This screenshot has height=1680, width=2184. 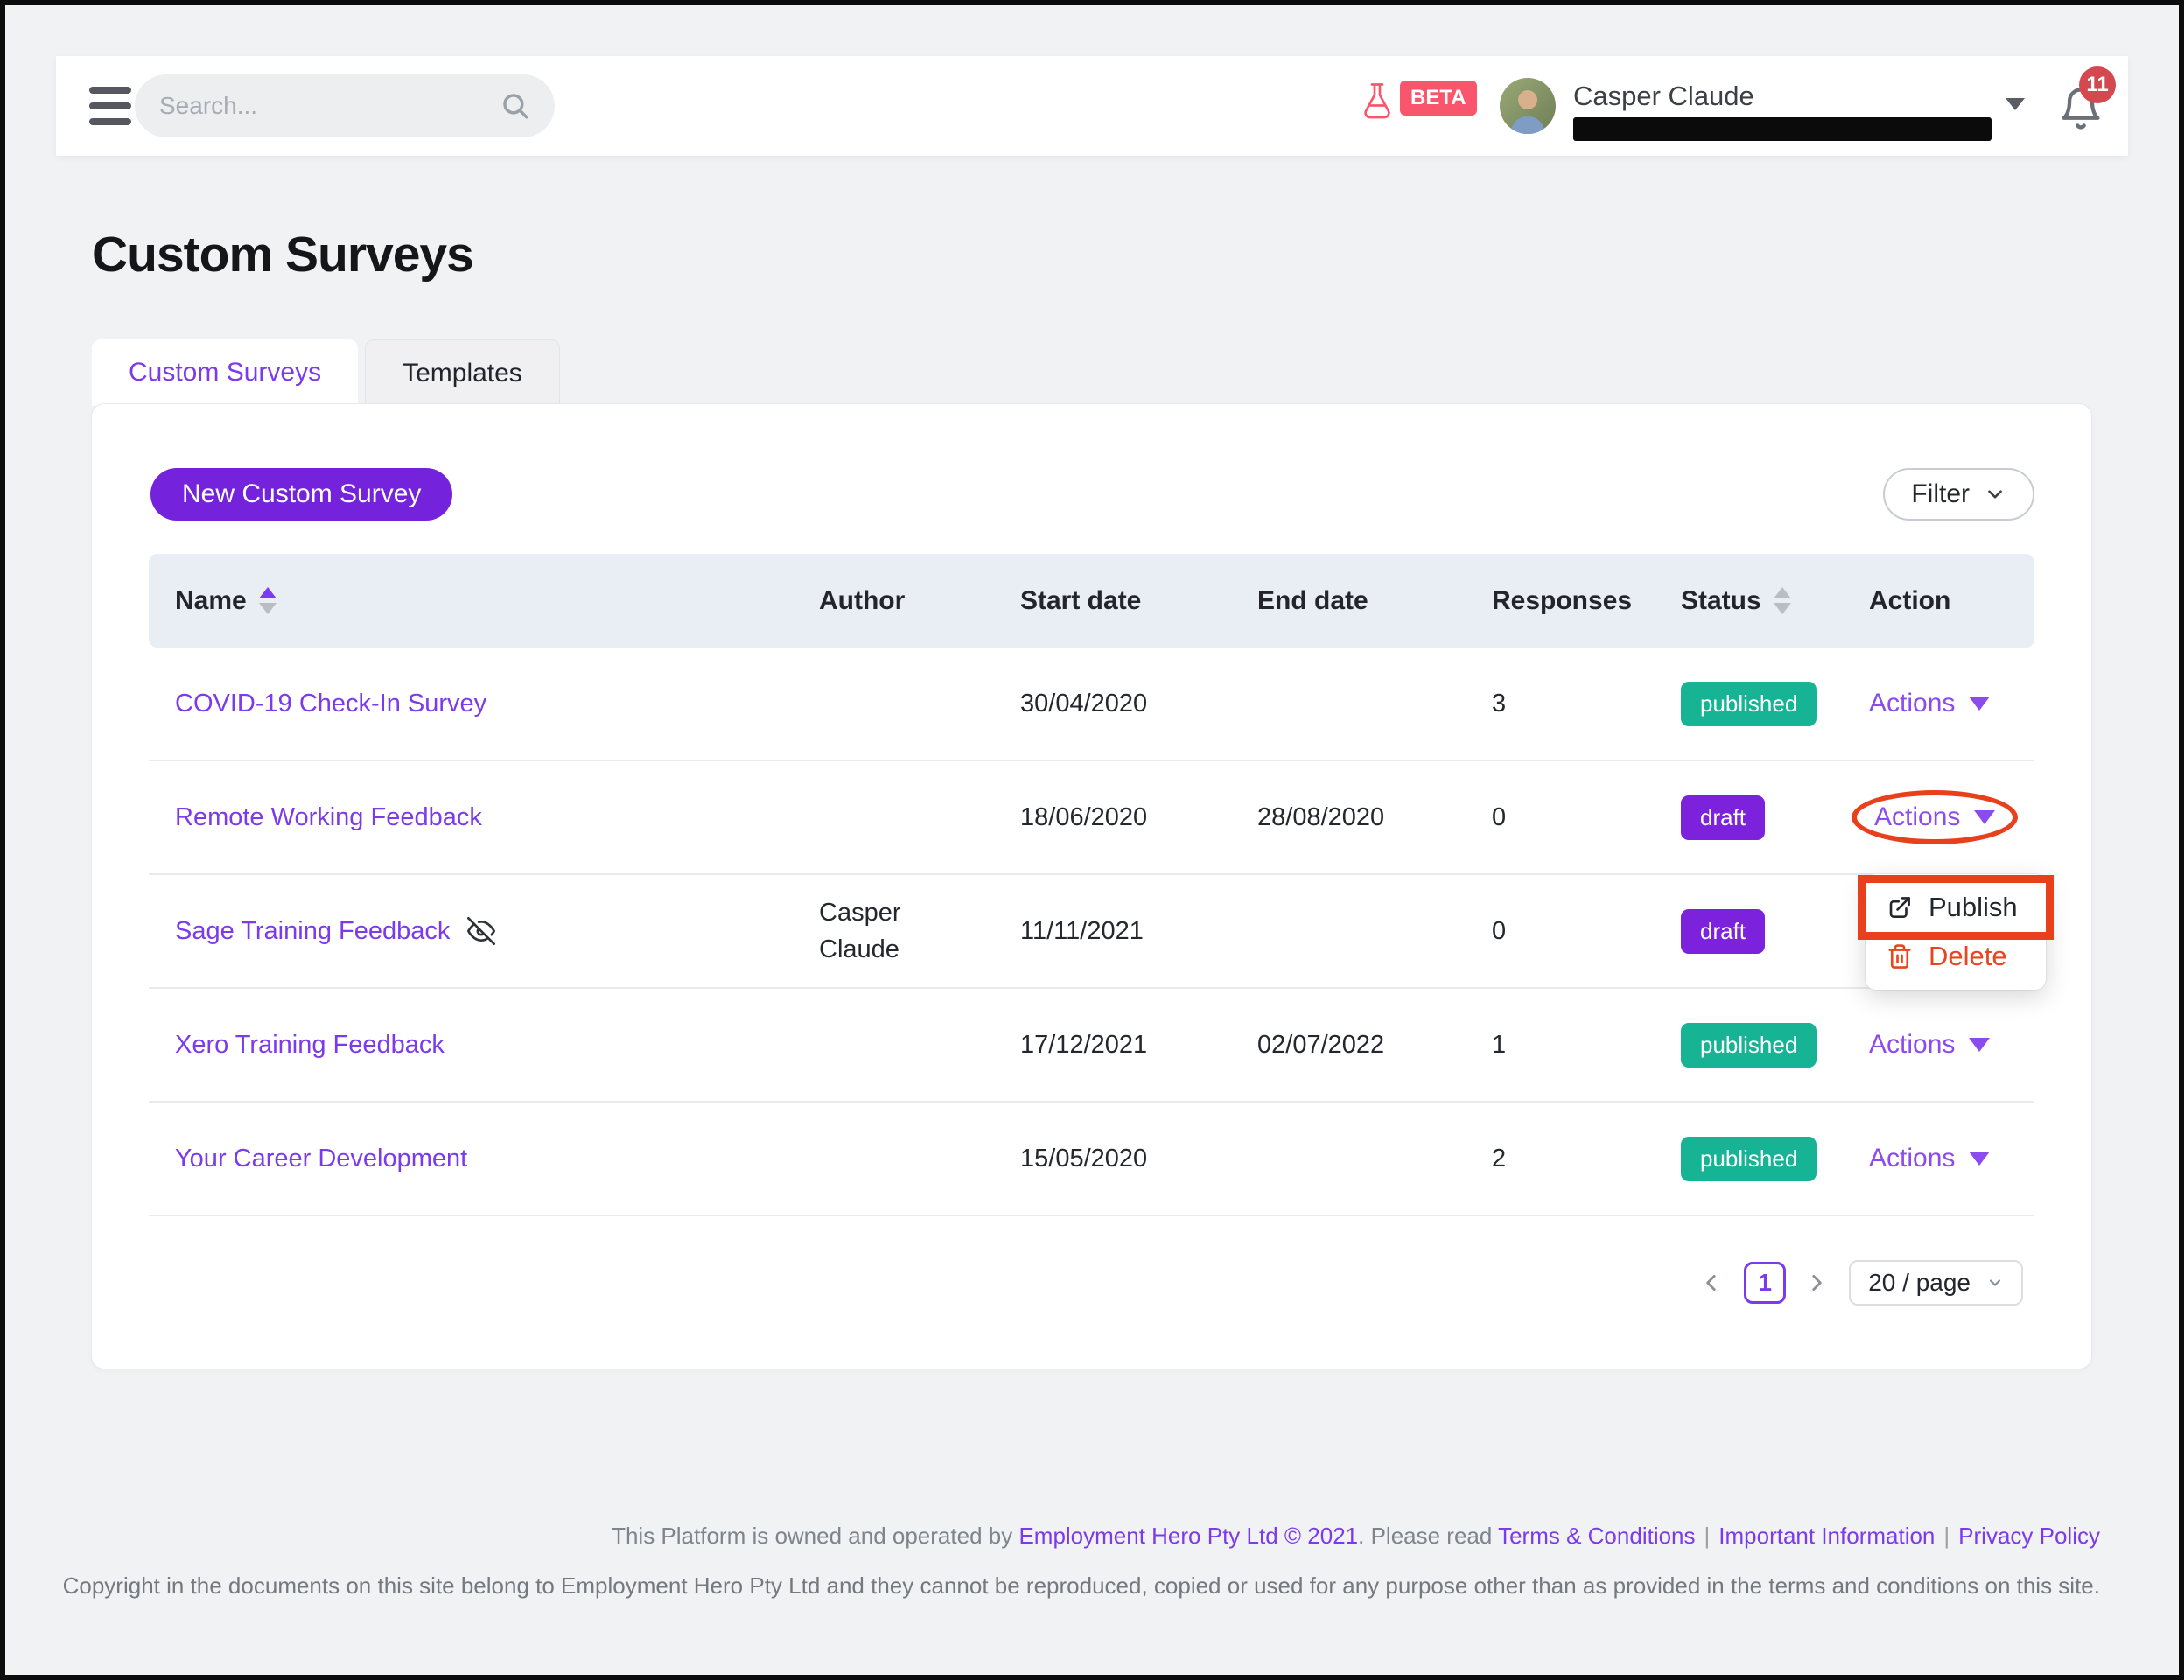 I want to click on column-header-action: Action, so click(x=1910, y=600).